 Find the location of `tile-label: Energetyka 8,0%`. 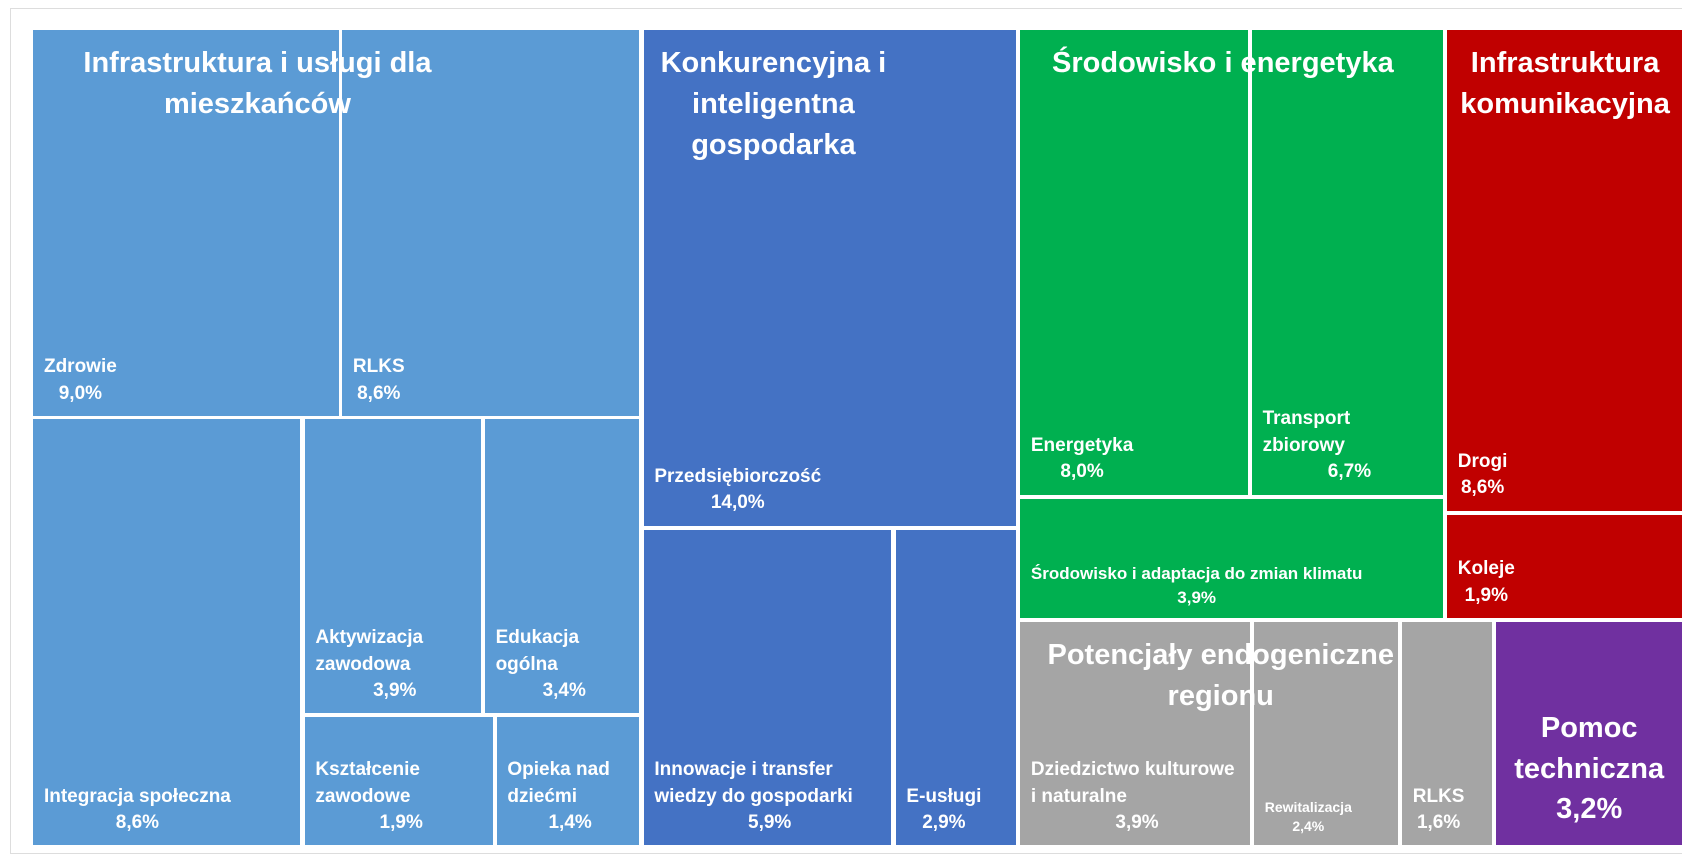

tile-label: Energetyka 8,0% is located at coordinates (1082, 459).